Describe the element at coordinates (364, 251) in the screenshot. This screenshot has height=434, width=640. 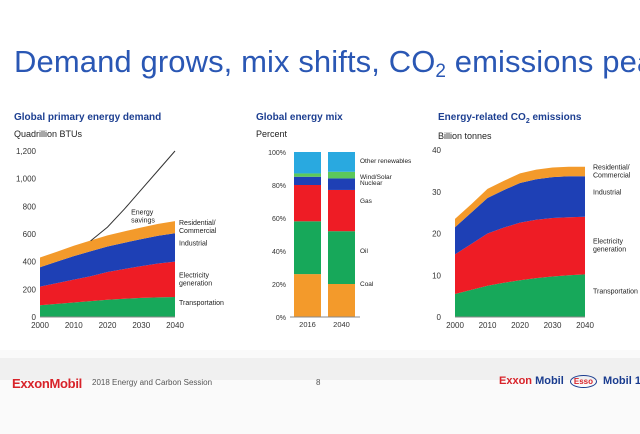
I see `series-label: Oil` at that location.